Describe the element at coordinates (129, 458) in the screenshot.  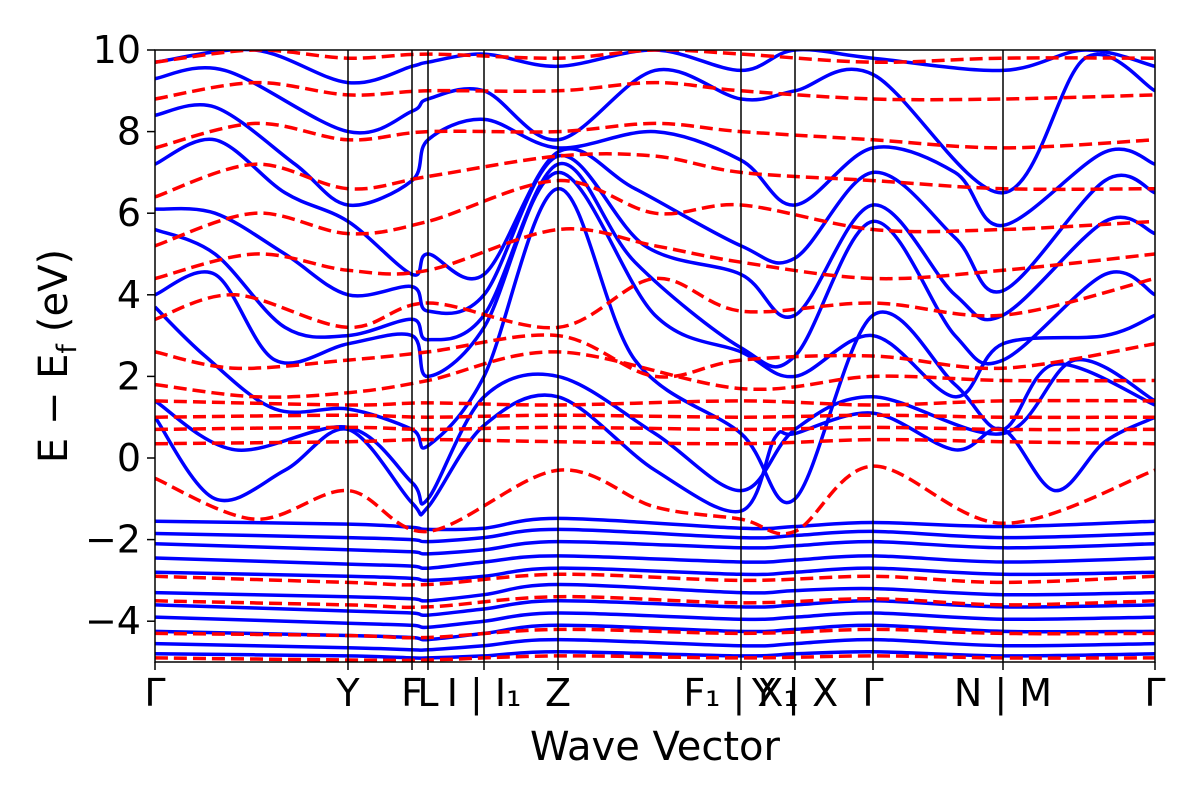
I see `y-tick-label: 0` at that location.